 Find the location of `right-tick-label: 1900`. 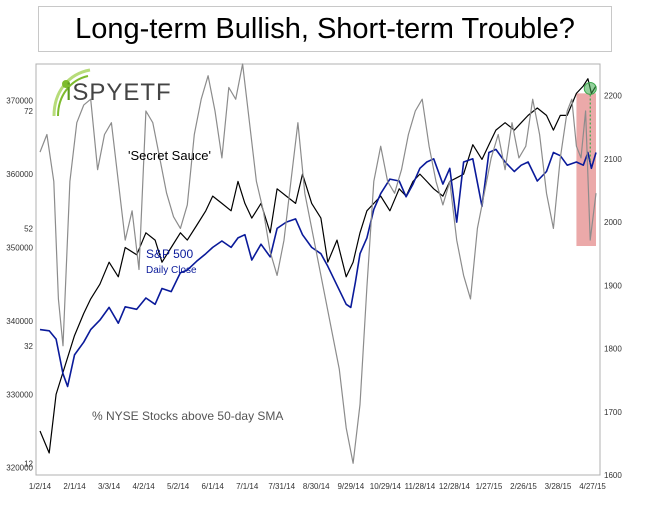

right-tick-label: 1900 is located at coordinates (613, 285).